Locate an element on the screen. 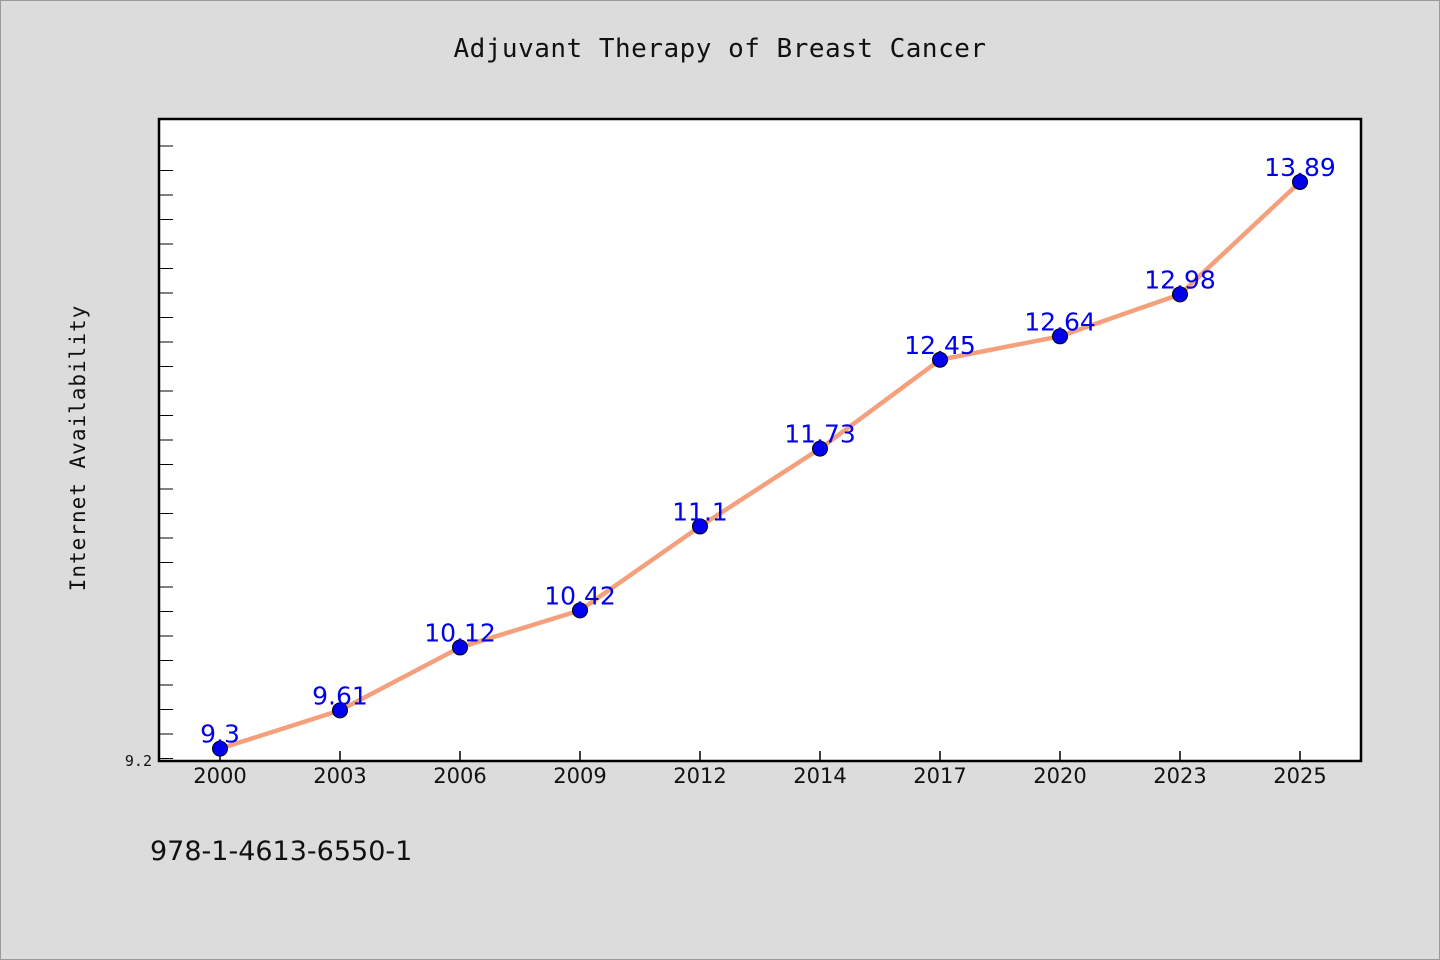 Image resolution: width=1440 pixels, height=960 pixels. data-label: 12.98 is located at coordinates (1180, 279).